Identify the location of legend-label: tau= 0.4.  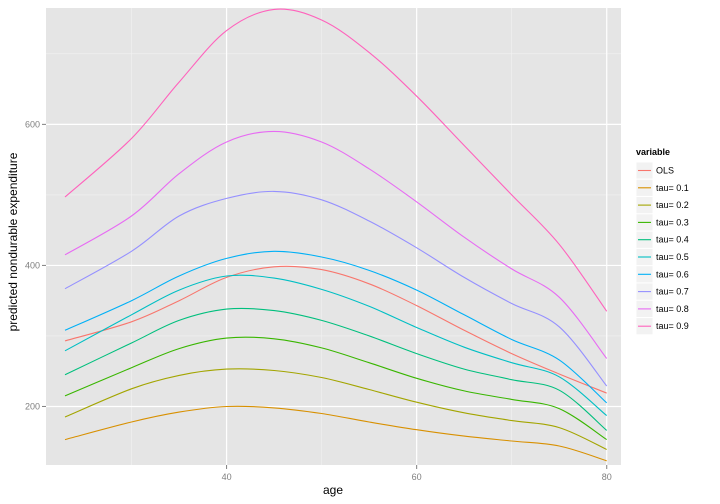
(672, 240).